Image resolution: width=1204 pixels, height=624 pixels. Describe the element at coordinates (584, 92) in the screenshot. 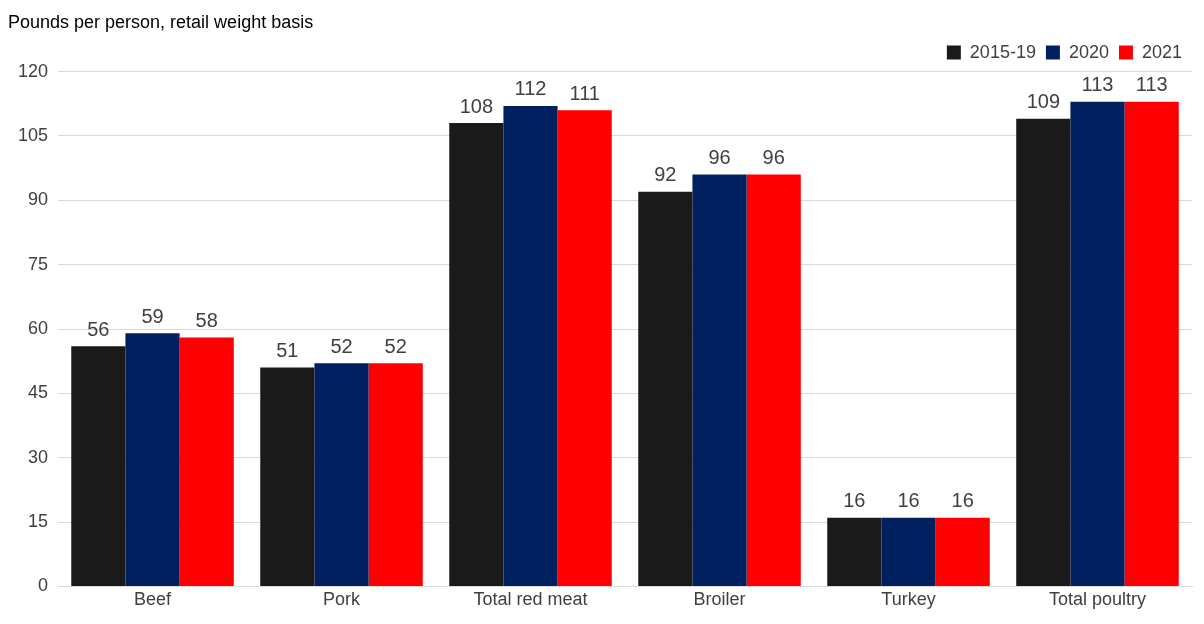

I see `data-label: 111` at that location.